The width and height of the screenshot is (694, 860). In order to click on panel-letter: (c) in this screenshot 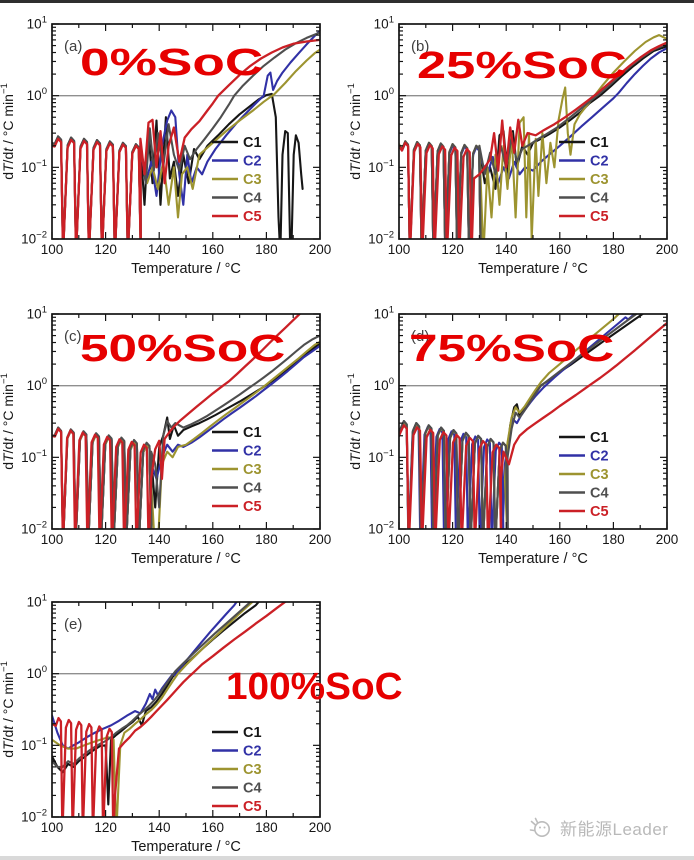, I will do `click(73, 336)`.